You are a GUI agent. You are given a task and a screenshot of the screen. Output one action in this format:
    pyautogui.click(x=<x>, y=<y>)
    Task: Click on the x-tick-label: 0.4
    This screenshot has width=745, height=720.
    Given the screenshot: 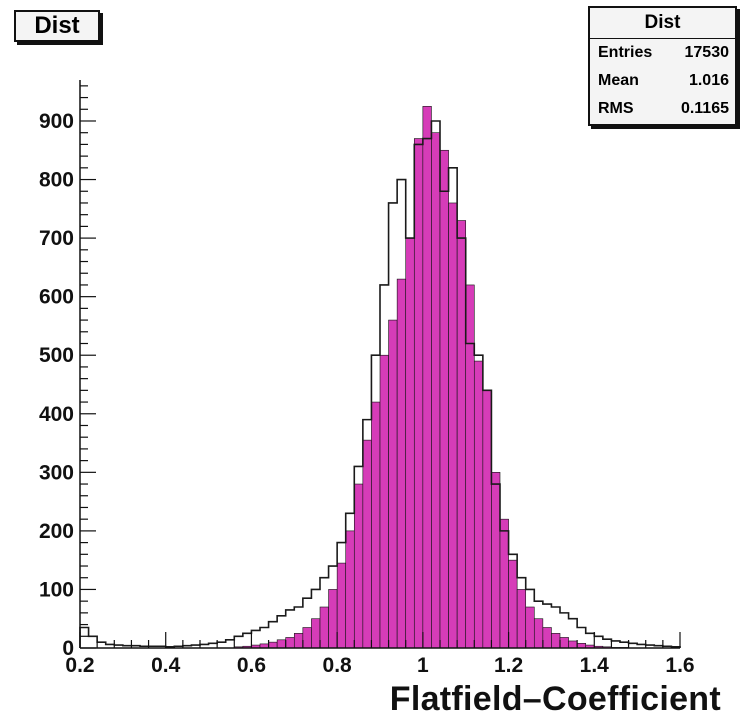 What is the action you would take?
    pyautogui.click(x=166, y=665)
    